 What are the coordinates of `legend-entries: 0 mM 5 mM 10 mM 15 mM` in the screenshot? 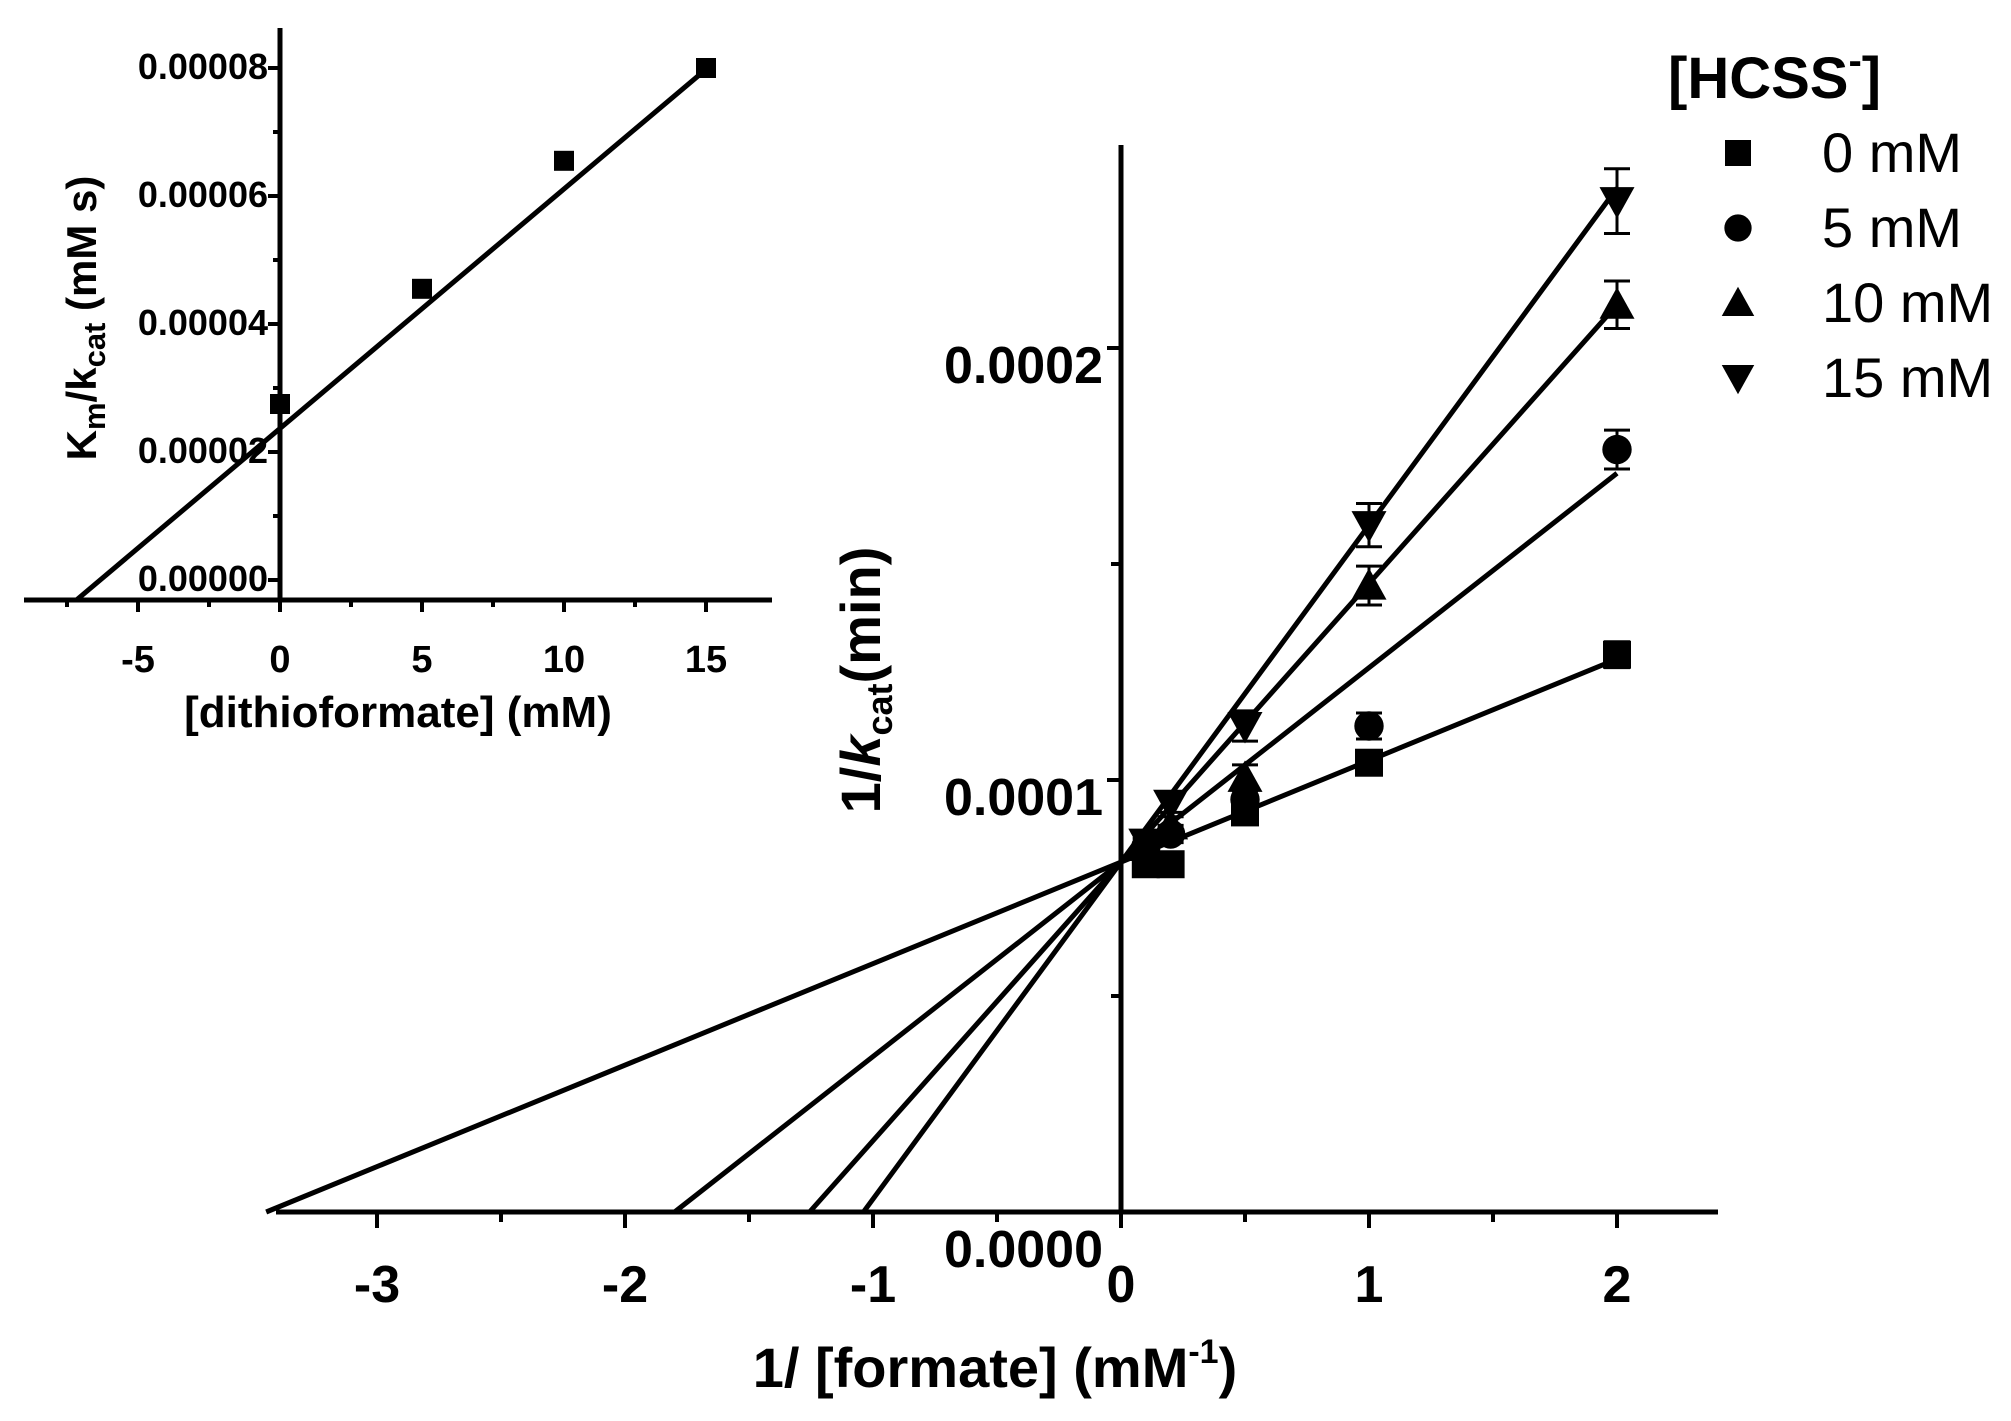 It's located at (1857, 265).